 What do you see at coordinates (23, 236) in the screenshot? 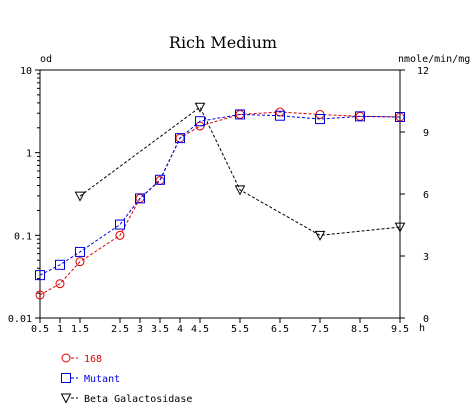
I see `y-left-tick-label: 0.1` at bounding box center [23, 236].